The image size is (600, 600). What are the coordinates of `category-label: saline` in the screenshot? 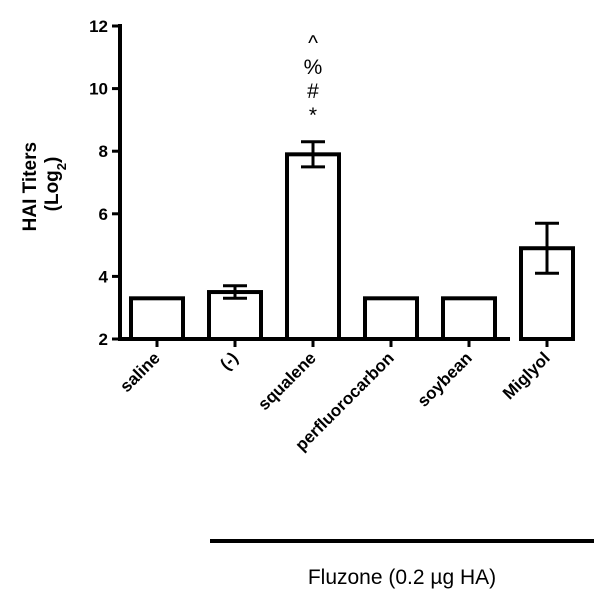 It's located at (140, 372).